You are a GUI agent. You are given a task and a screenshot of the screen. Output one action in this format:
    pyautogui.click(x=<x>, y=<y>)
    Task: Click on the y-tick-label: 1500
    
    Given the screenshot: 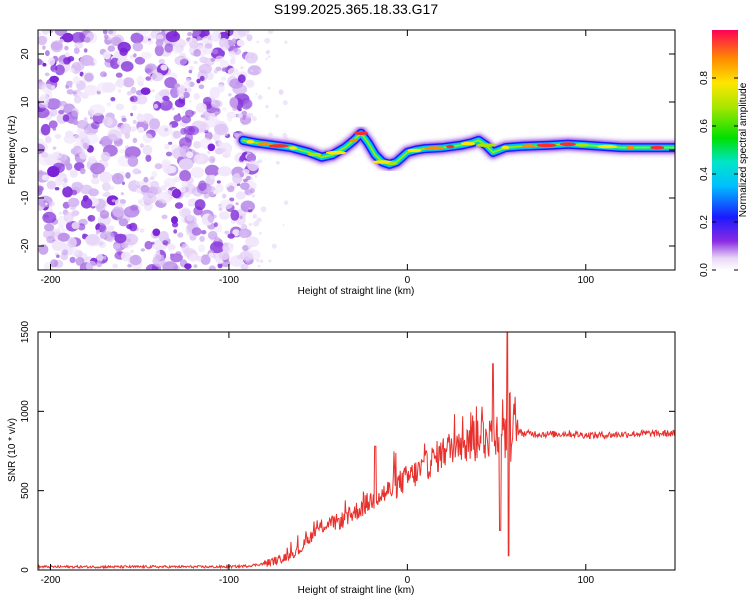 What is the action you would take?
    pyautogui.click(x=25, y=331)
    